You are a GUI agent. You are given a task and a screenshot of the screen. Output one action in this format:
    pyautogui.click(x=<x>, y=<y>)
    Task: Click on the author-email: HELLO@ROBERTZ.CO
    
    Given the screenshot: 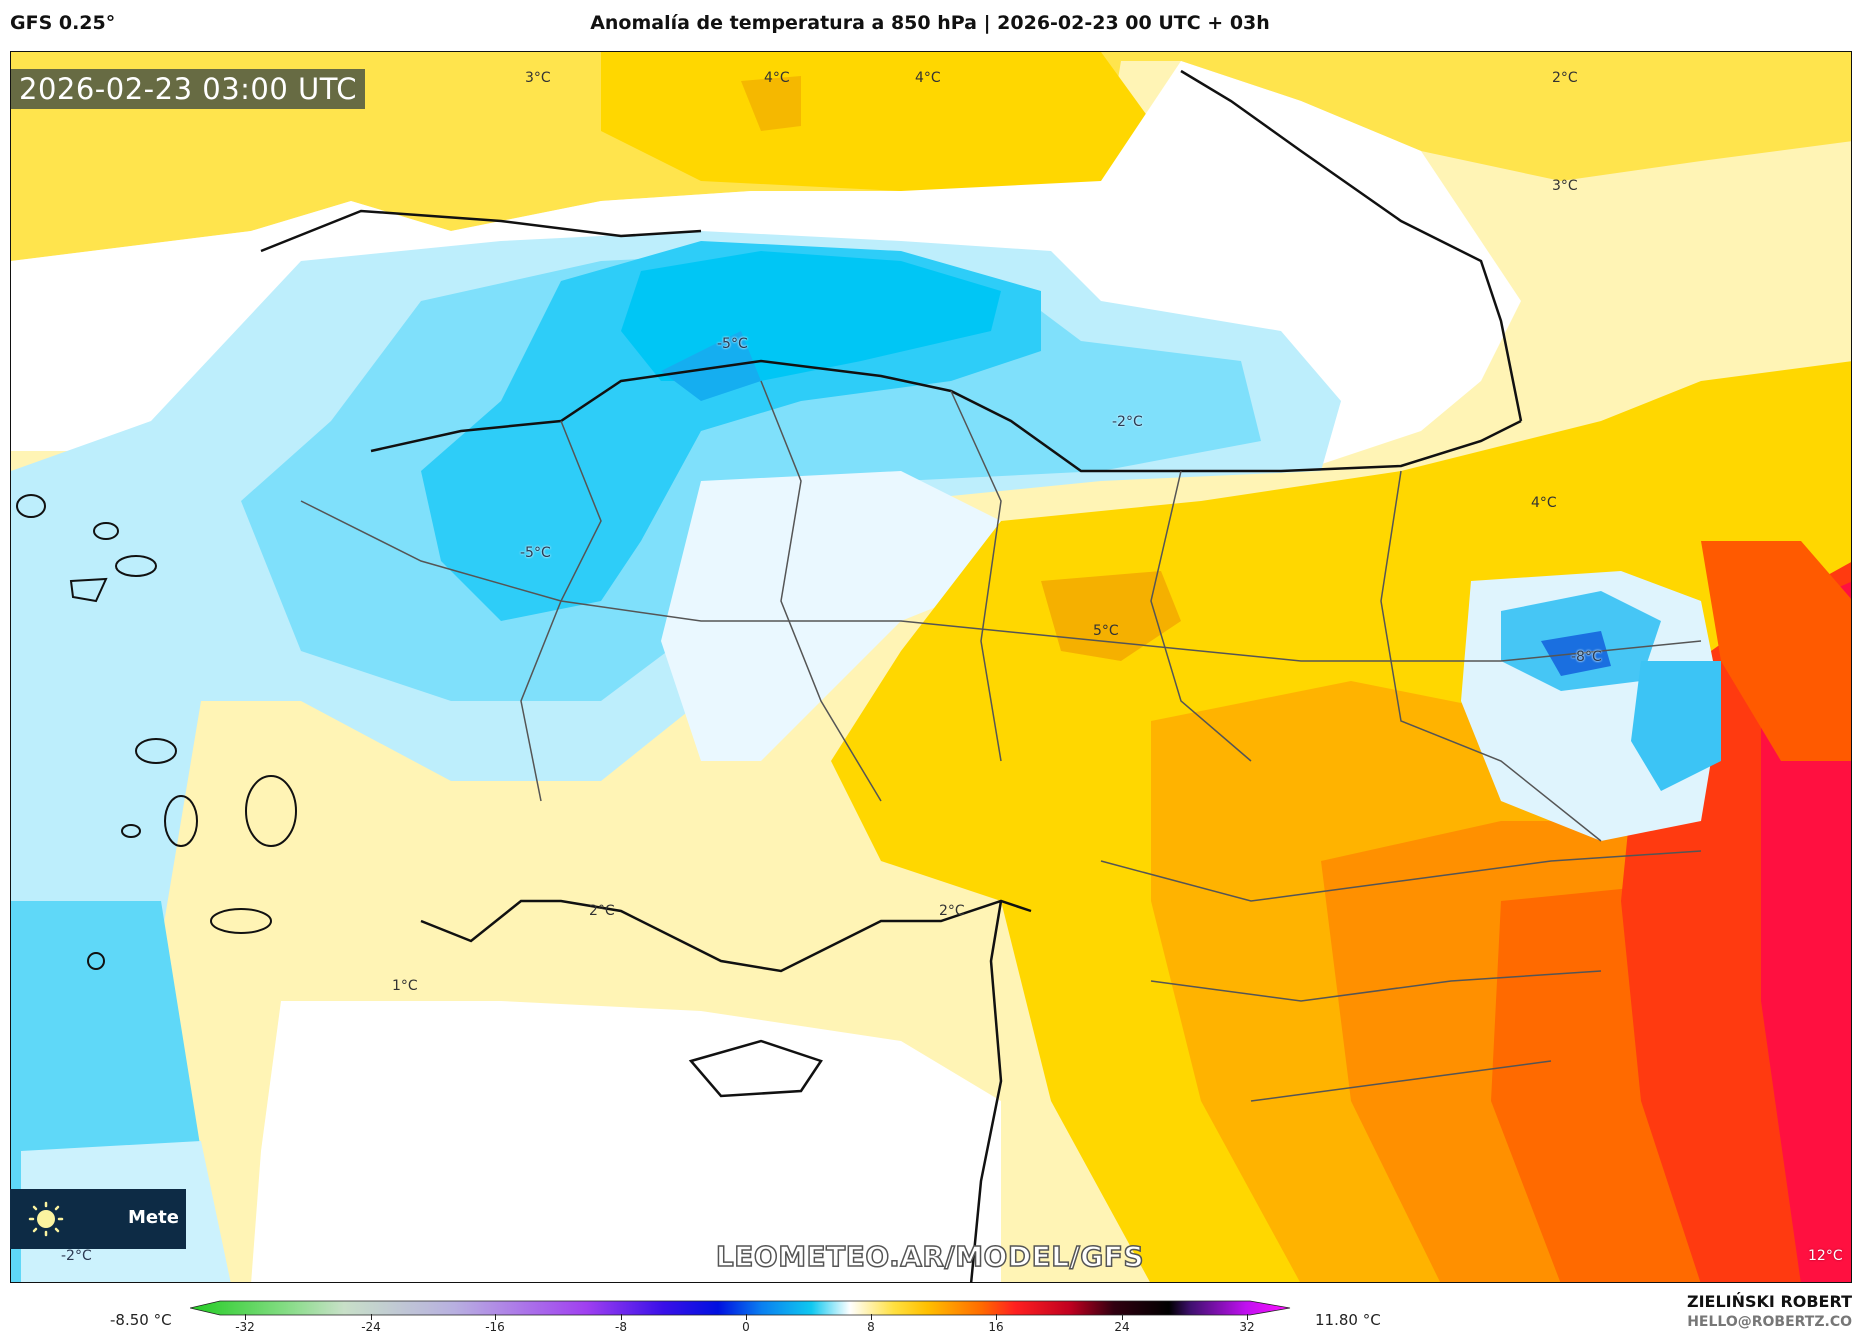 What is the action you would take?
    pyautogui.click(x=1769, y=1322)
    